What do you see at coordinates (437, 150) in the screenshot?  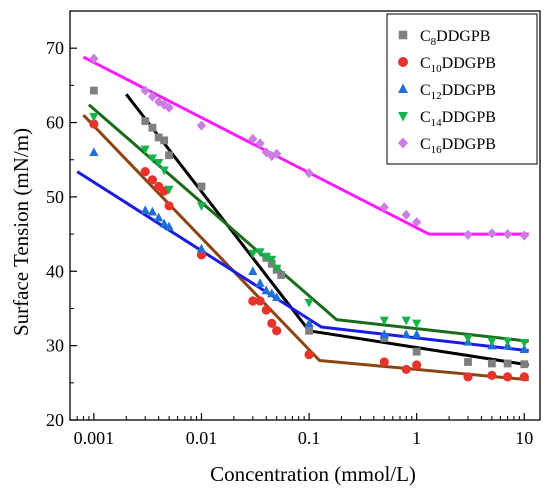 I see `legend-label-subscript: 16` at bounding box center [437, 150].